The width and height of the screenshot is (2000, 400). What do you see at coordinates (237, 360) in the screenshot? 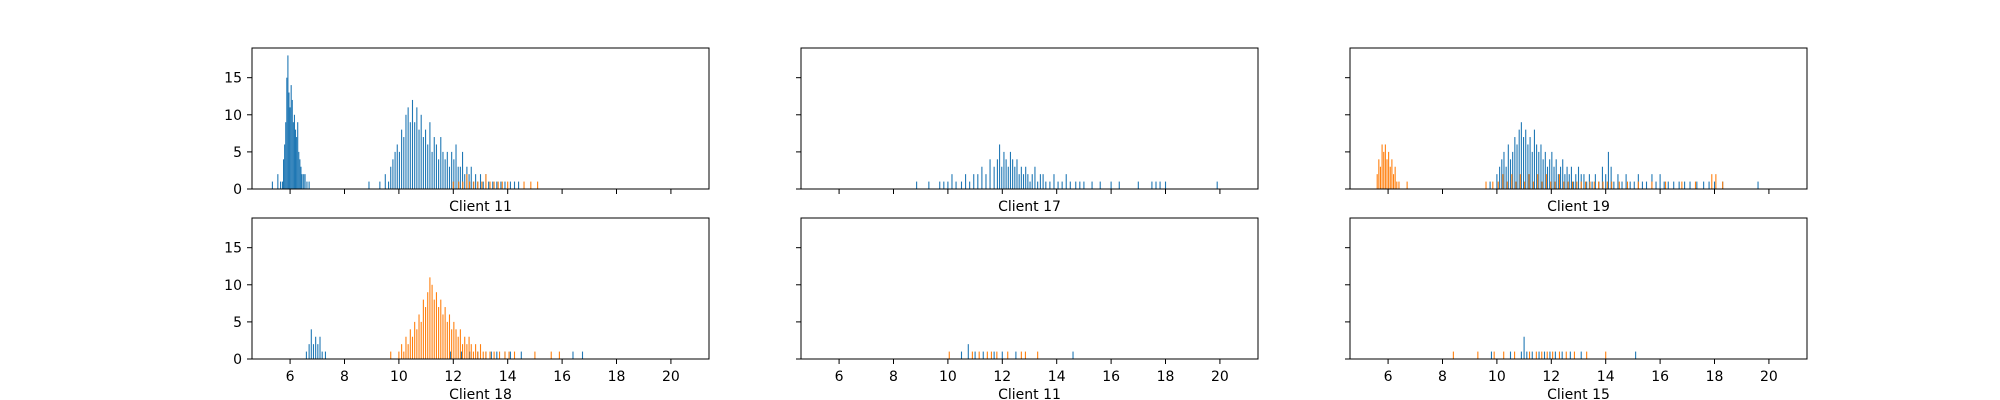
I see `y-tick-label: 0` at bounding box center [237, 360].